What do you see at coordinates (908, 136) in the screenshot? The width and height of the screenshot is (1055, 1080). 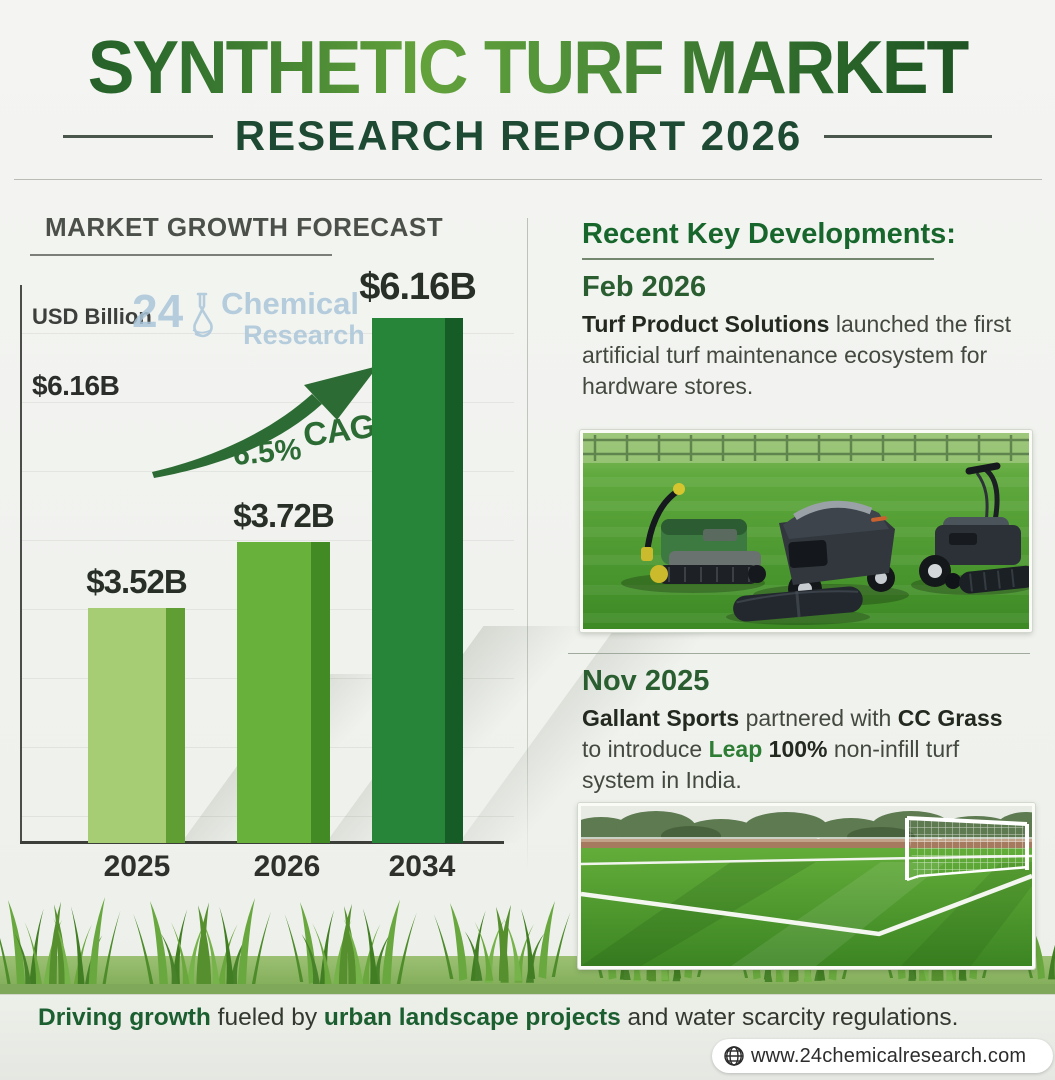 I see `subtitle-right-rule` at bounding box center [908, 136].